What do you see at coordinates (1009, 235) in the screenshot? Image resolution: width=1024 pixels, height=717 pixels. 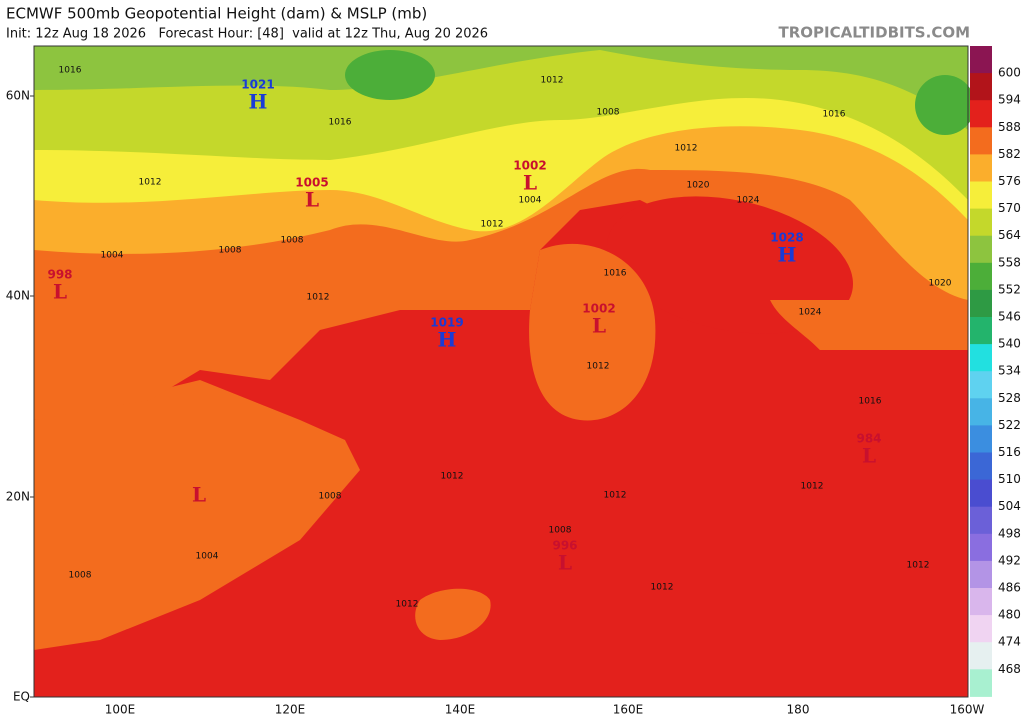 I see `colorbar-label: 564` at bounding box center [1009, 235].